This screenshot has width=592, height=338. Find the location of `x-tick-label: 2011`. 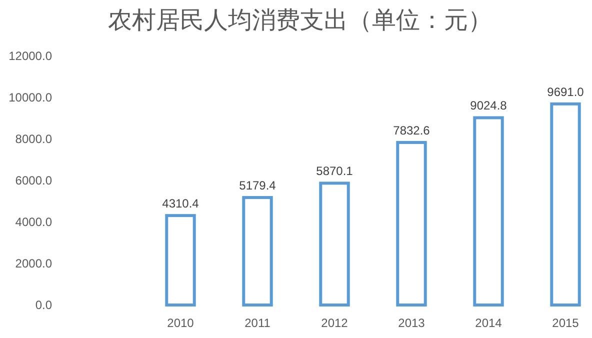

x-tick-label: 2011 is located at coordinates (257, 323).